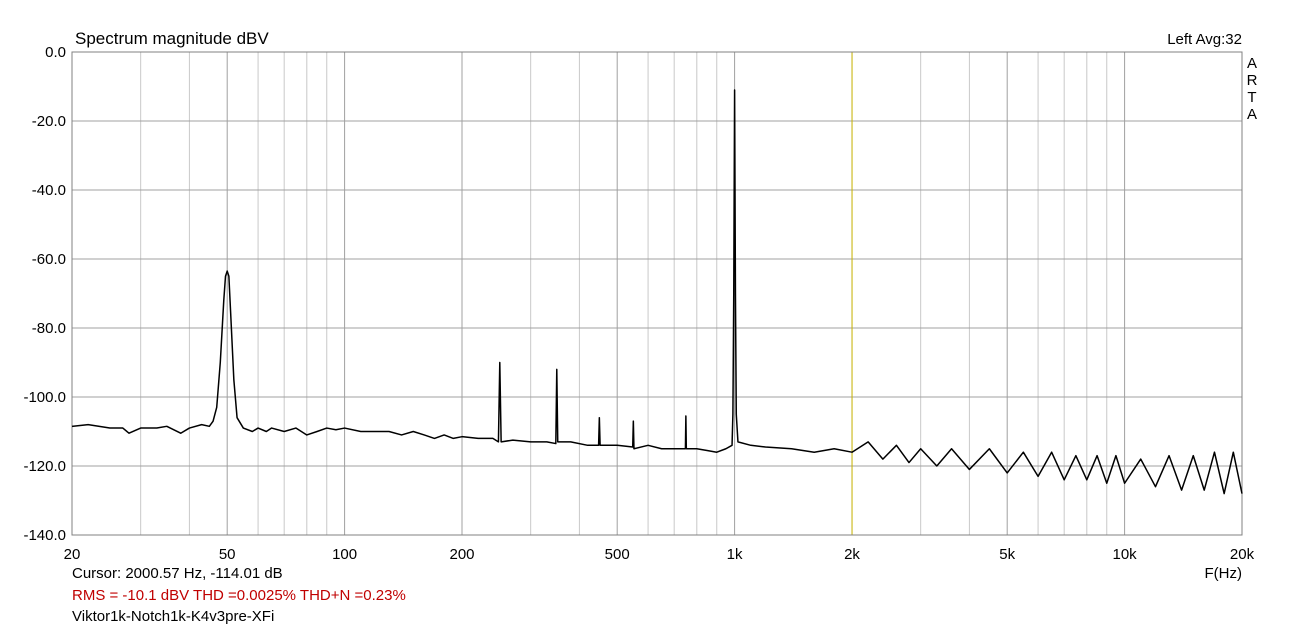 This screenshot has height=634, width=1314. Describe the element at coordinates (735, 554) in the screenshot. I see `x-tick-label: 1k` at that location.